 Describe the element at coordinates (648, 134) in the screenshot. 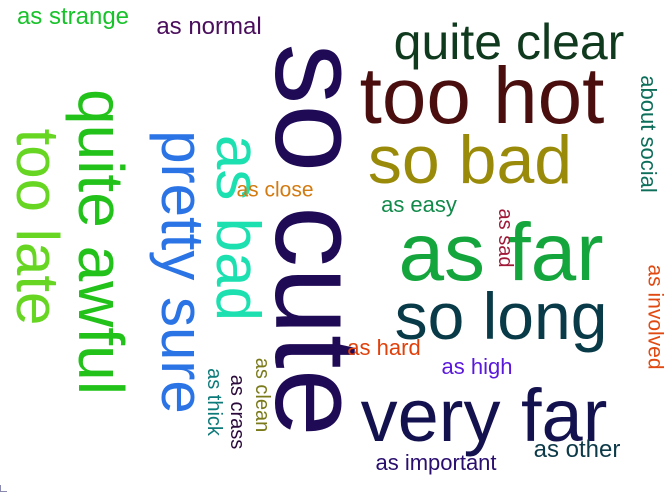

I see `word-about-social: about social` at that location.